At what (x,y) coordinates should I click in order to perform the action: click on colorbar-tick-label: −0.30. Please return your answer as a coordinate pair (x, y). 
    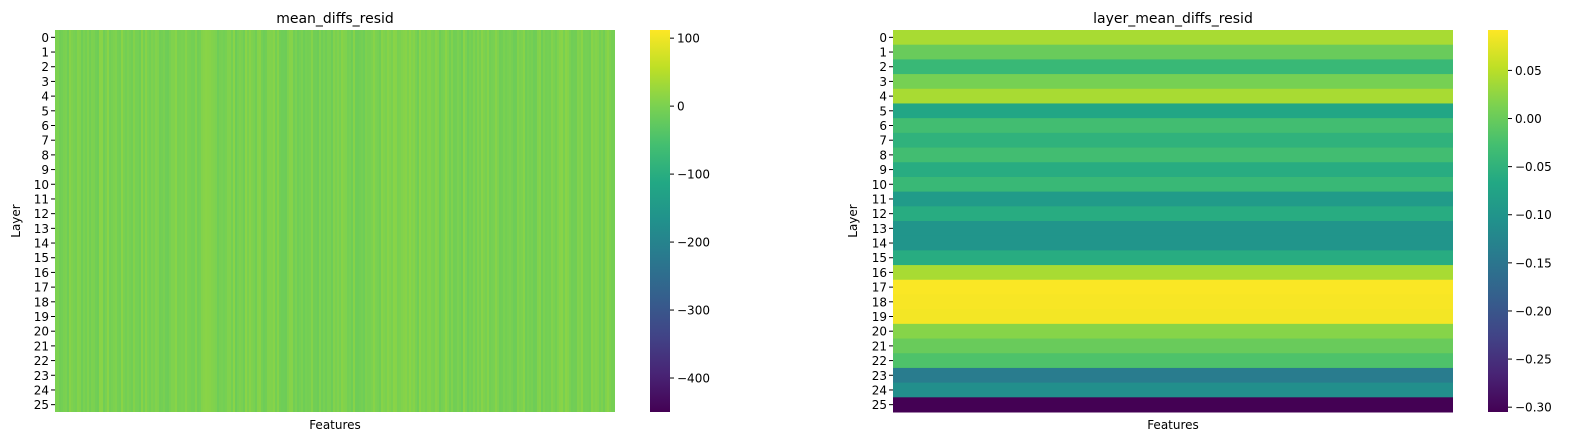
    Looking at the image, I should click on (1533, 408).